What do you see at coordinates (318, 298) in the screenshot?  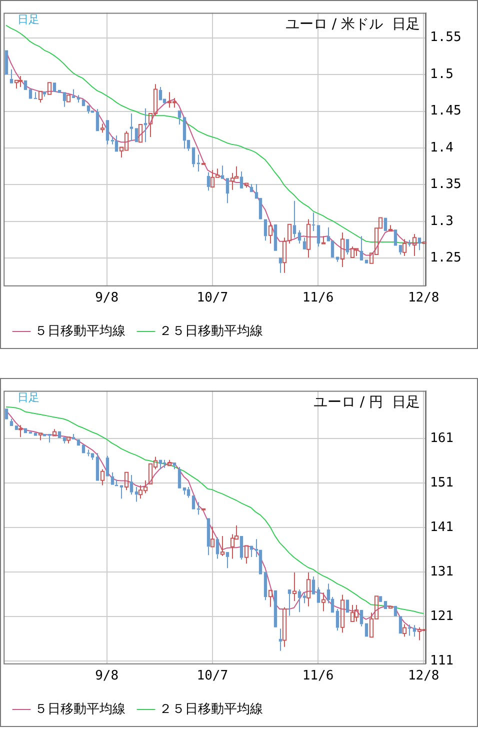 I see `x-tick-label: 11/6` at bounding box center [318, 298].